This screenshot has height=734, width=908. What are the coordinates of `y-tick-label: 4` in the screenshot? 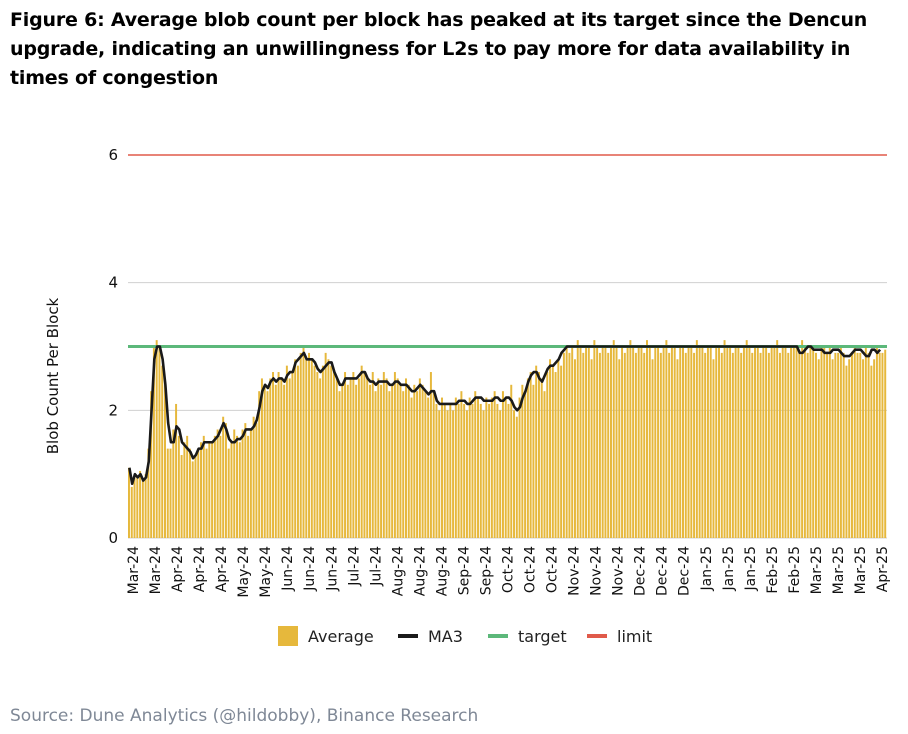 It's located at (113, 283).